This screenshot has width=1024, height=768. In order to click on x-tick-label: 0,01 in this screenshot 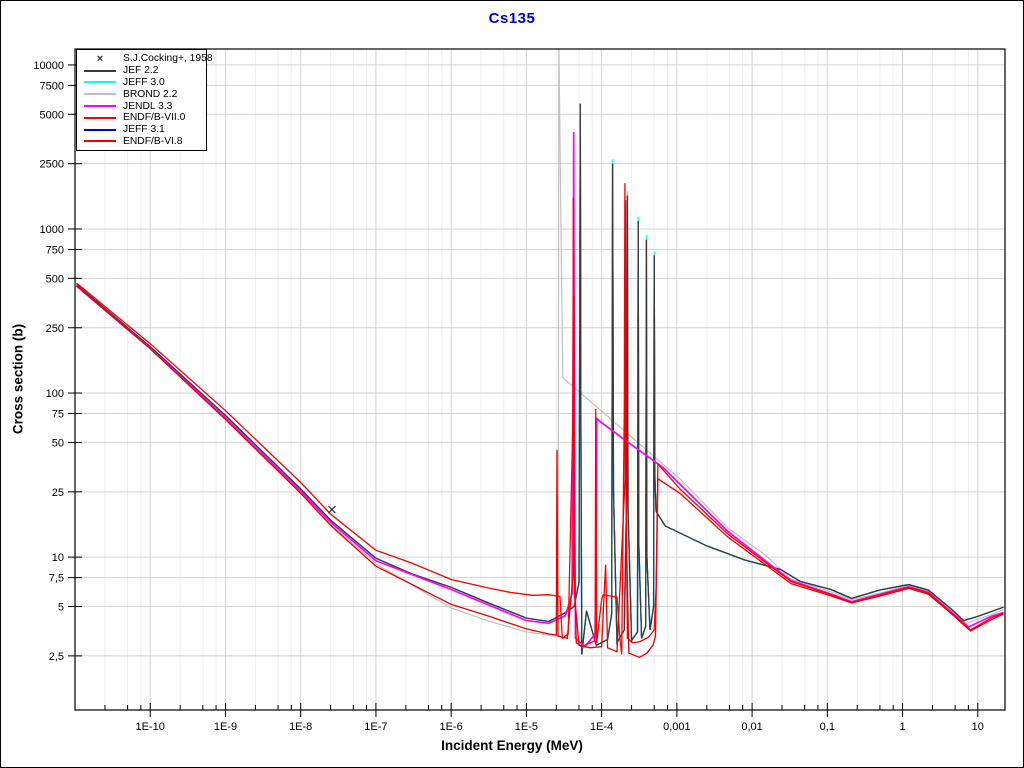, I will do `click(751, 727)`.